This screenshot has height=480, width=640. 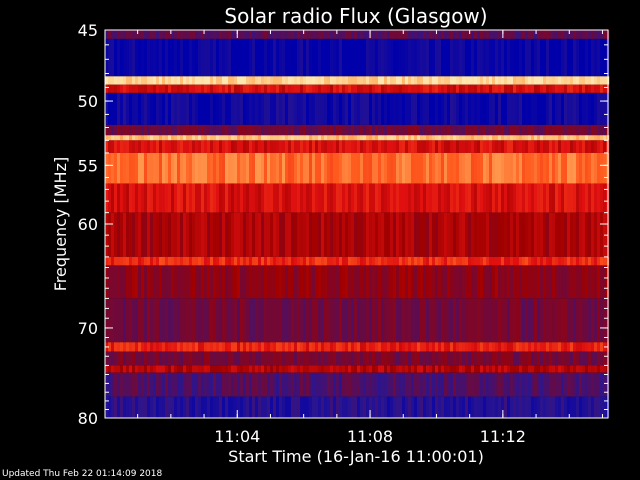 I want to click on heatmap-band, so click(x=357, y=168).